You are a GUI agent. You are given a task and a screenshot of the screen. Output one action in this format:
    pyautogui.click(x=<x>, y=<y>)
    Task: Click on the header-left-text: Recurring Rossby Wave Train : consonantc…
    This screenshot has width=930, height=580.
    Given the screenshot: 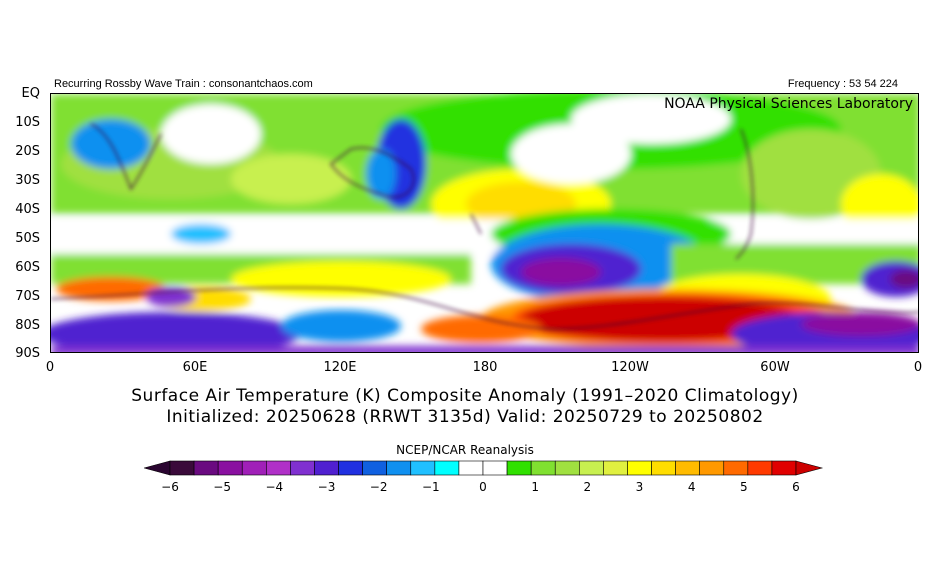 What is the action you would take?
    pyautogui.click(x=183, y=84)
    